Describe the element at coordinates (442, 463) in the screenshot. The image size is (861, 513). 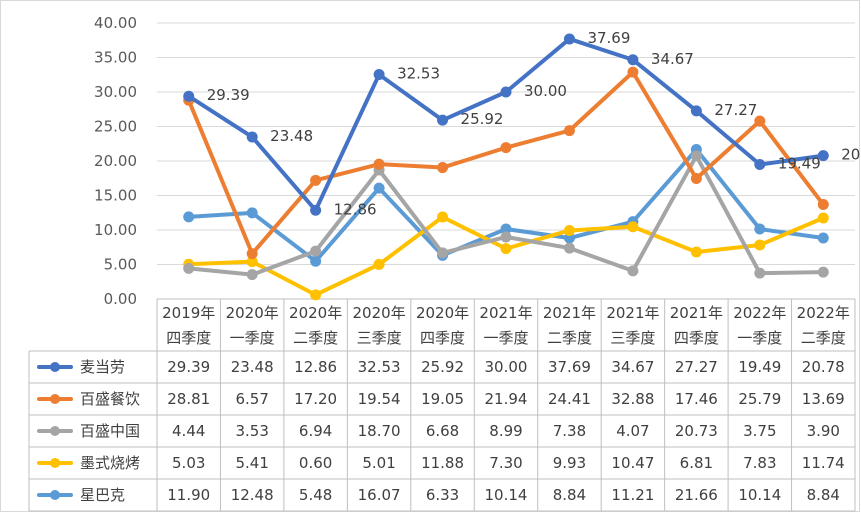
I see `table-cell-value: 11.88` at that location.